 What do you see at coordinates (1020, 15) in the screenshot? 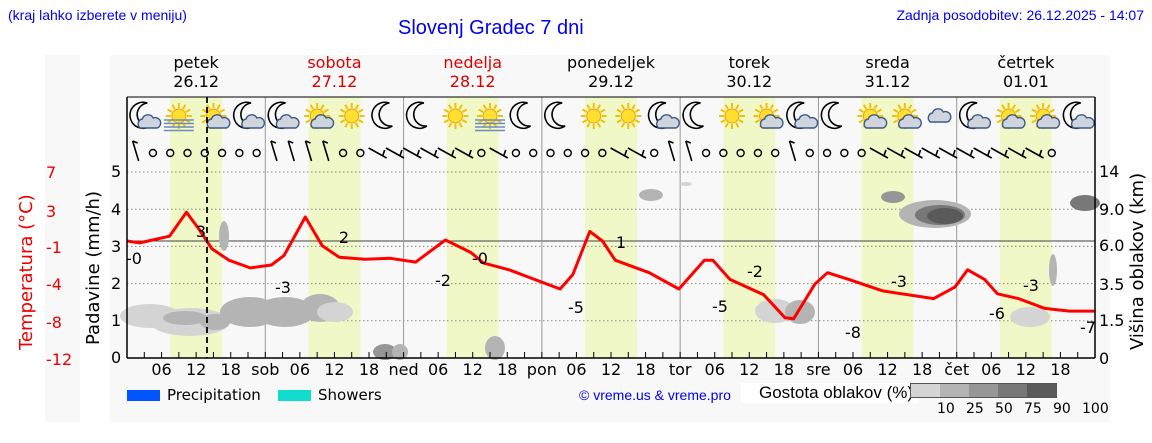
I see `last-update: Zadnja posodobitev: 26.12.2025 - 14:07` at bounding box center [1020, 15].